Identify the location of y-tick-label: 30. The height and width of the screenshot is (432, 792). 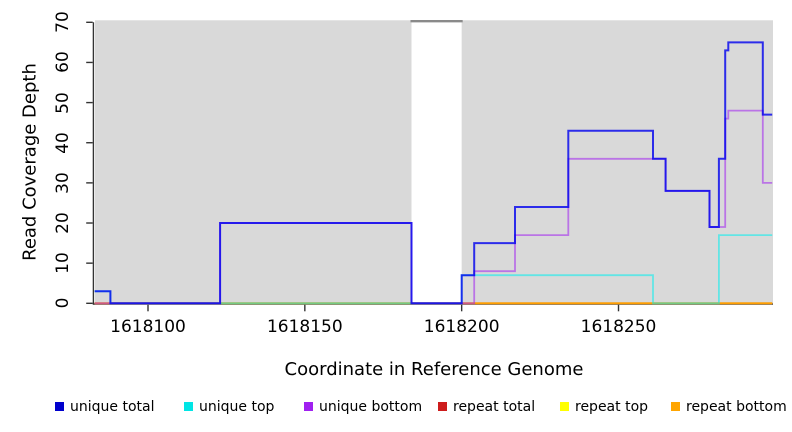
(63, 183).